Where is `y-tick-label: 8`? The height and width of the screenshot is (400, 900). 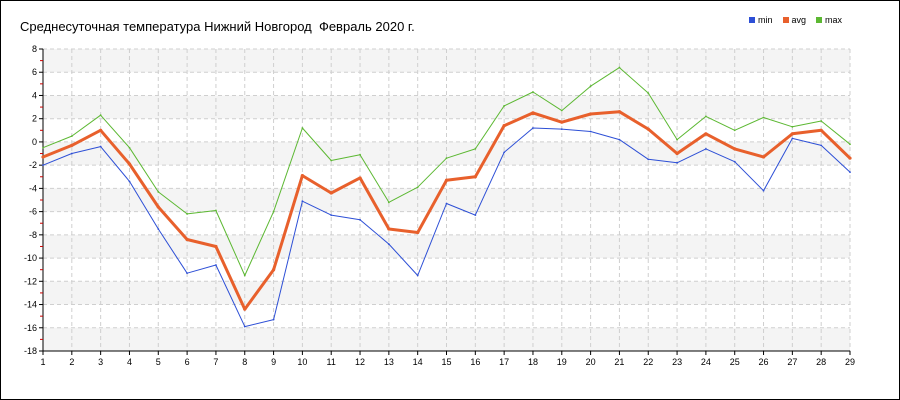 y-tick-label: 8 is located at coordinates (34, 49).